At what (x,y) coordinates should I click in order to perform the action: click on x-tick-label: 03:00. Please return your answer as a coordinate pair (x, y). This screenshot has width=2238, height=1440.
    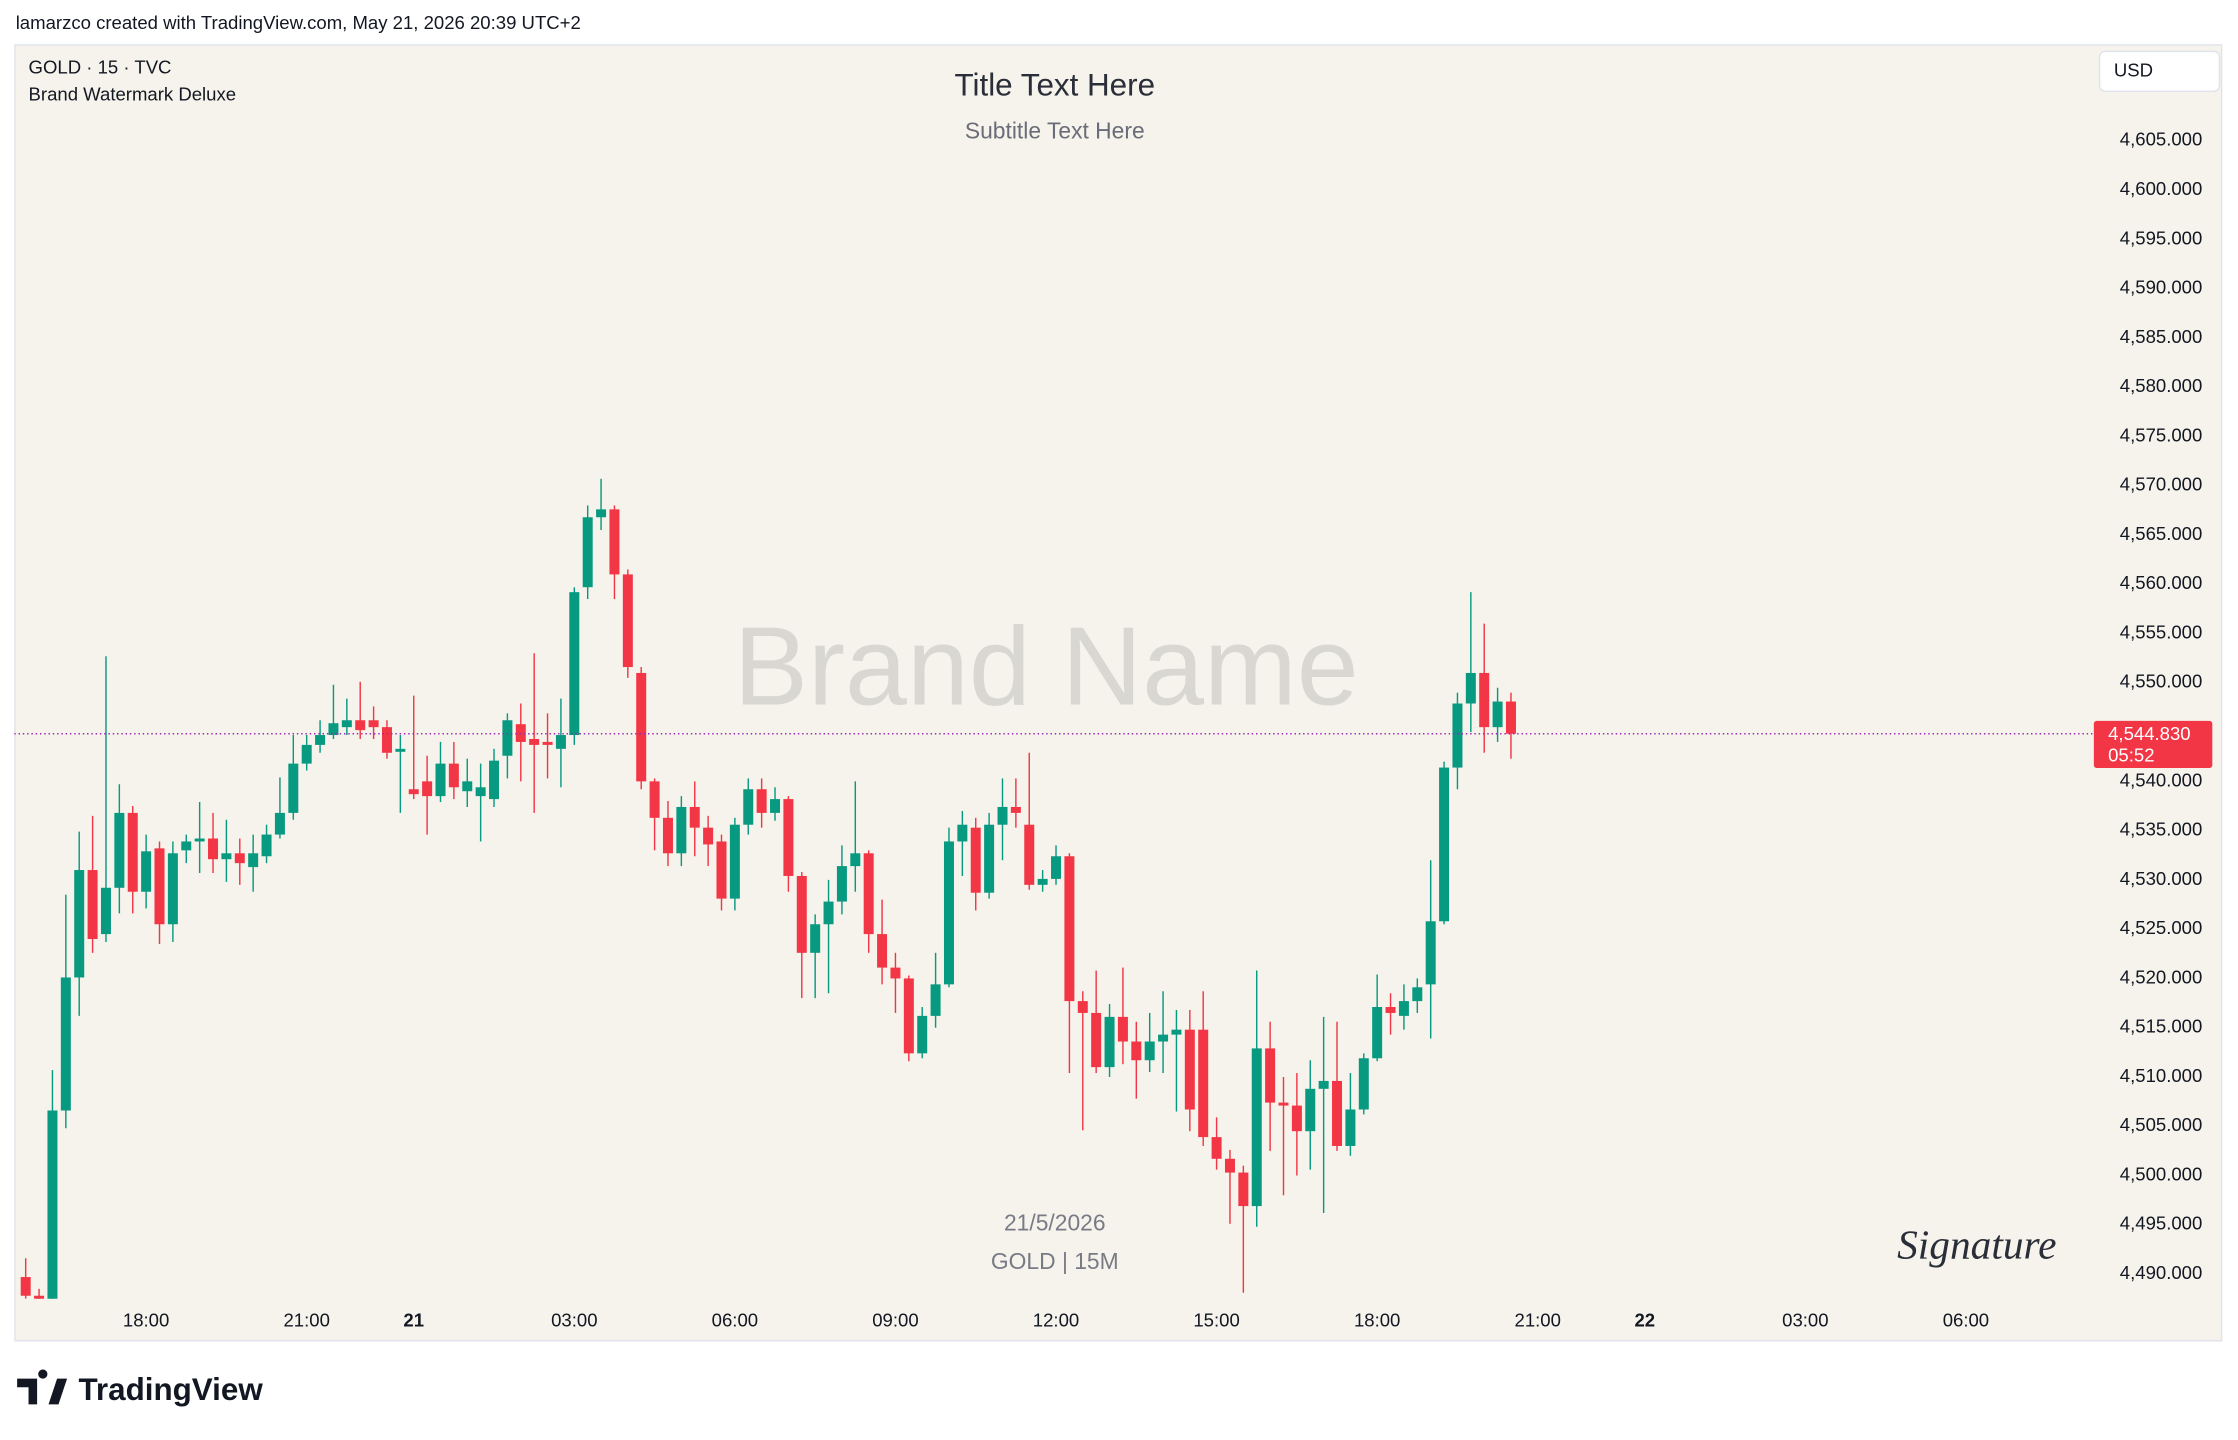
    Looking at the image, I should click on (1805, 1319).